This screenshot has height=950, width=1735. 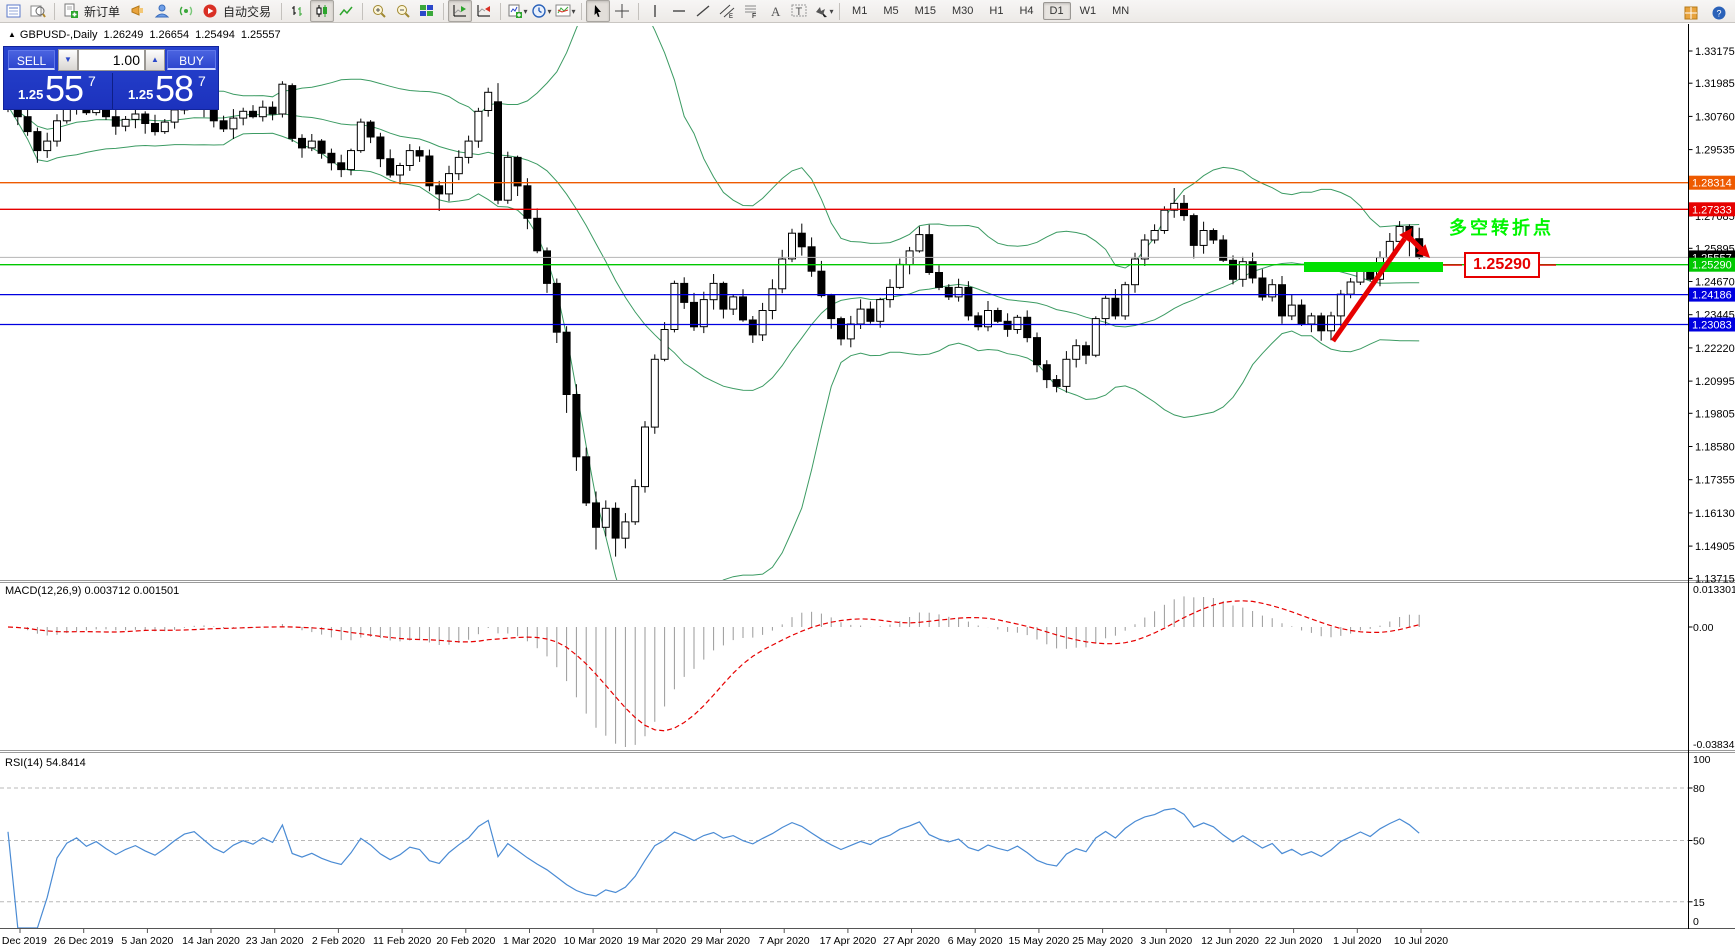 What do you see at coordinates (460, 11) in the screenshot?
I see `auto-scroll-button` at bounding box center [460, 11].